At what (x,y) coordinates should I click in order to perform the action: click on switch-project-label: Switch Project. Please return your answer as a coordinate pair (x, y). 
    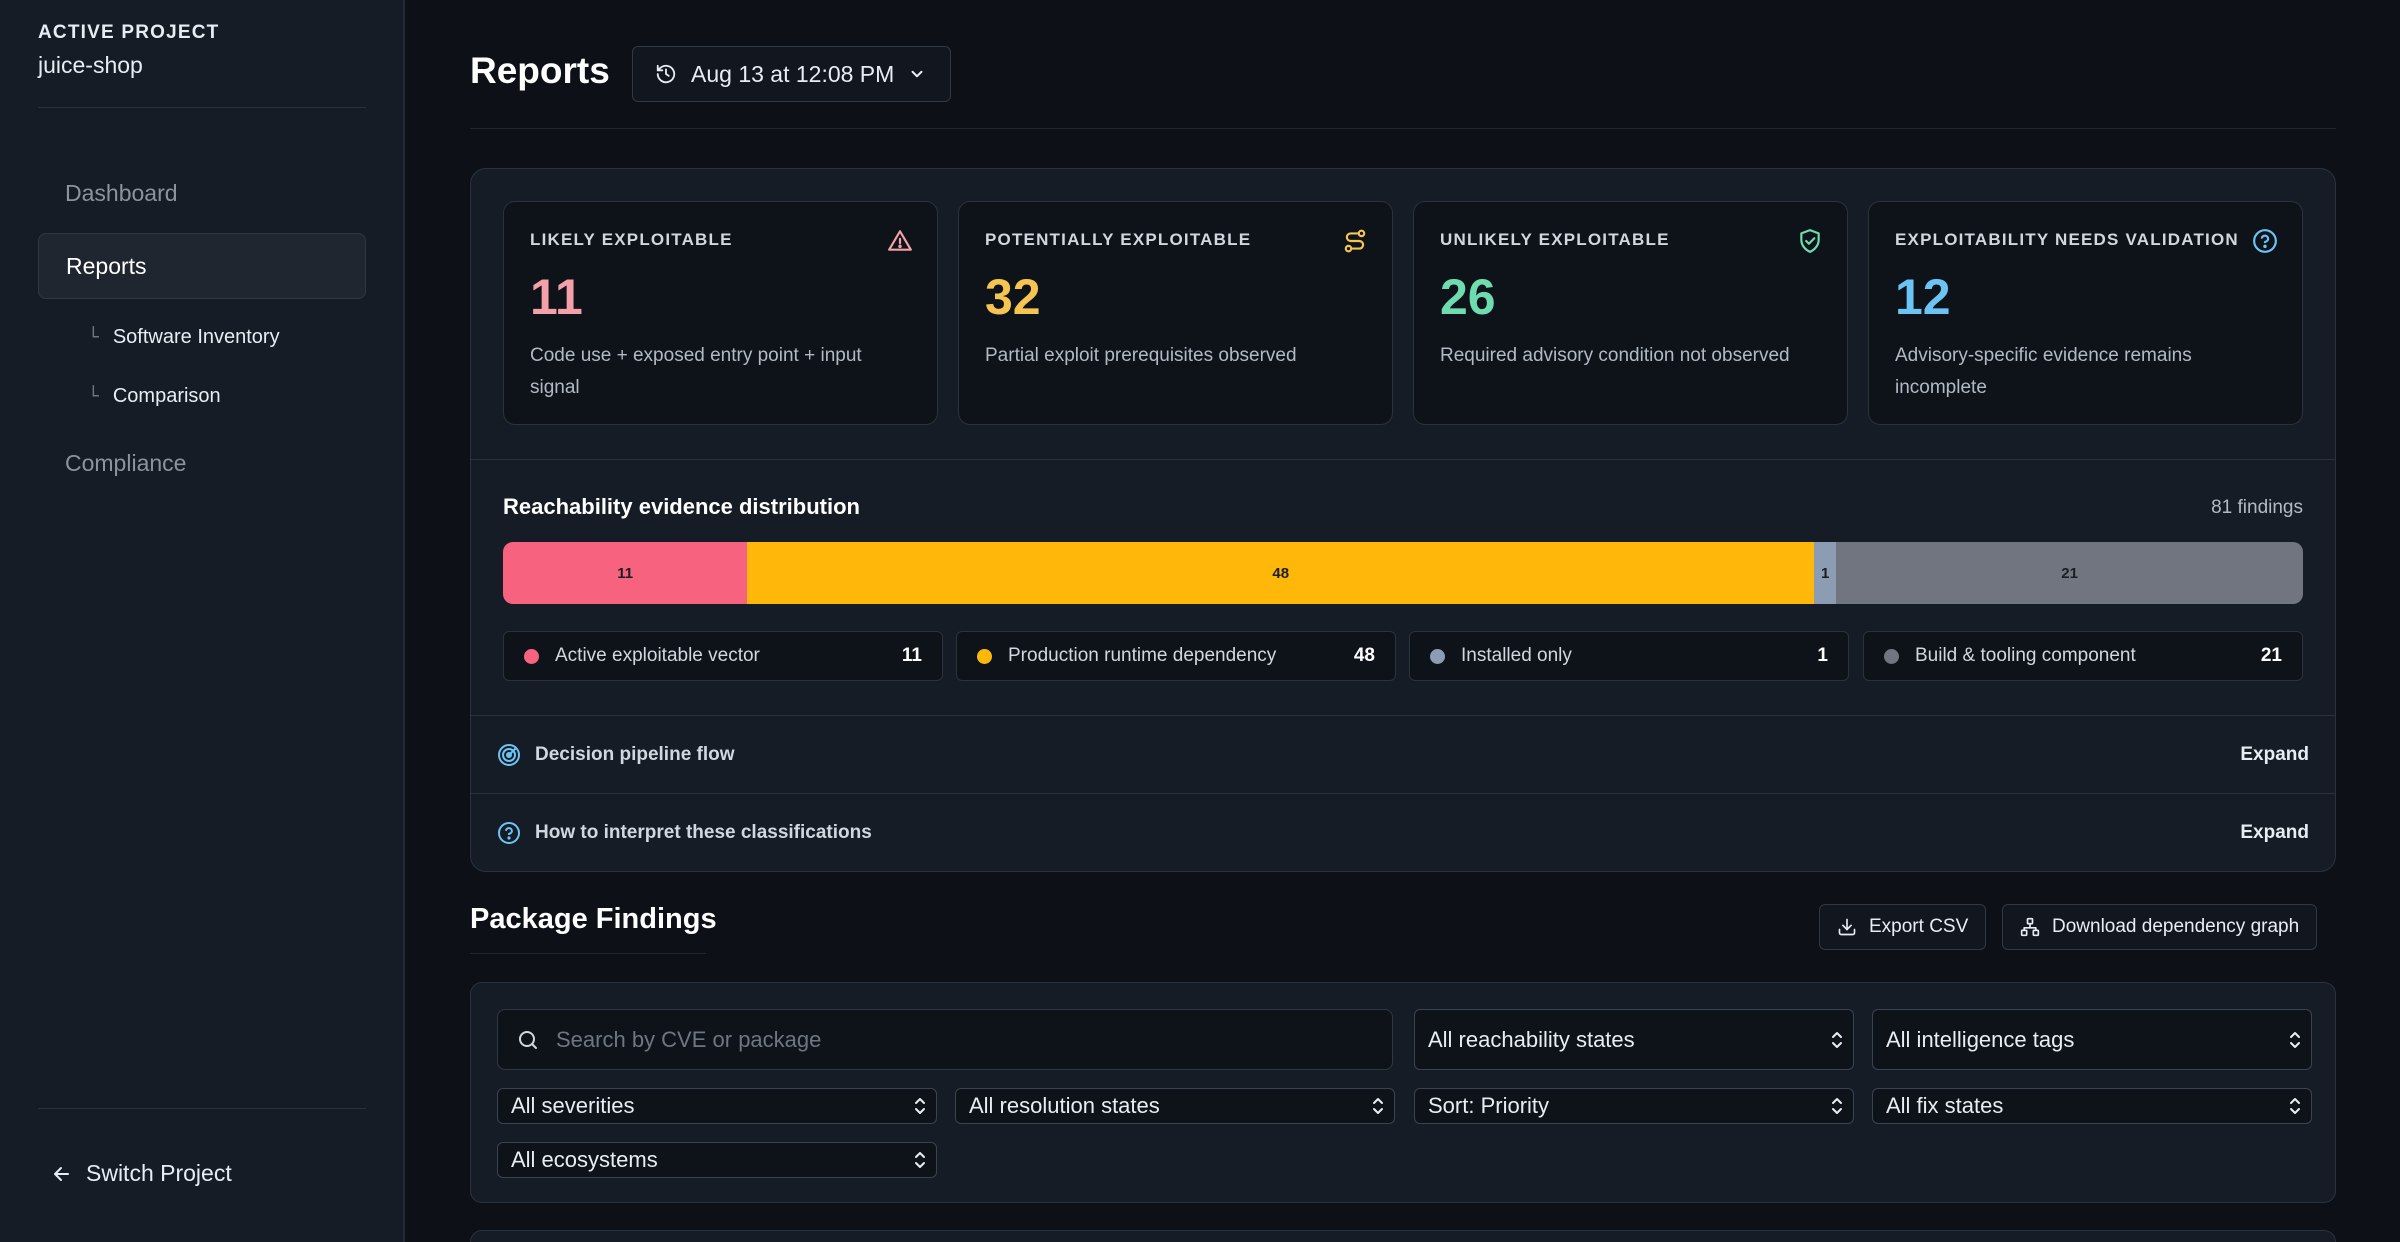
    Looking at the image, I should click on (159, 1173).